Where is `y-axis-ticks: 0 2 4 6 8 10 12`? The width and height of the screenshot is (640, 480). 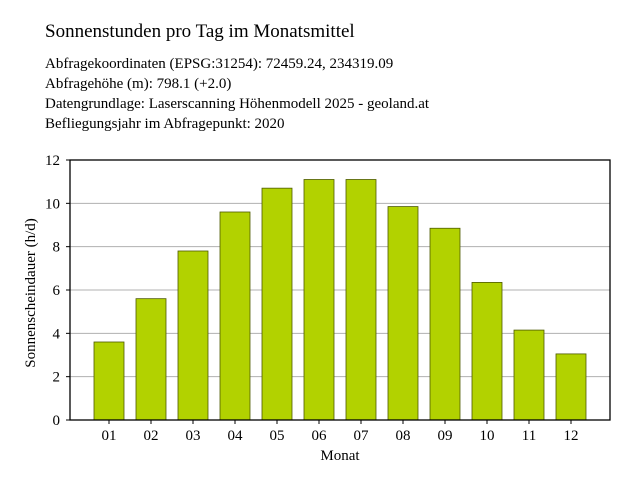 y-axis-ticks: 0 2 4 6 8 10 12 is located at coordinates (57, 291).